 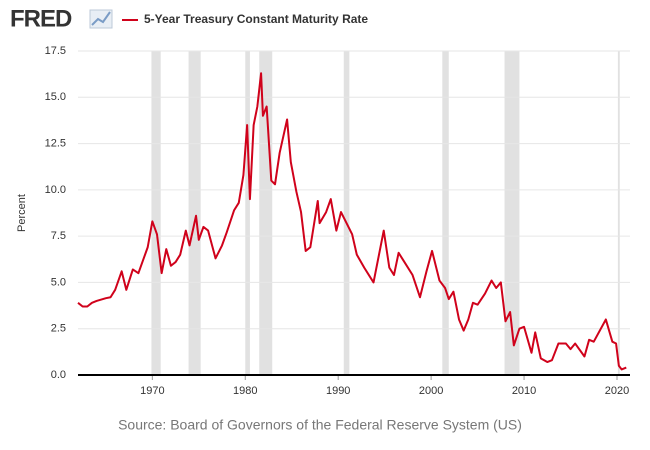 I want to click on y-tick-label: 2.5, so click(x=58, y=329).